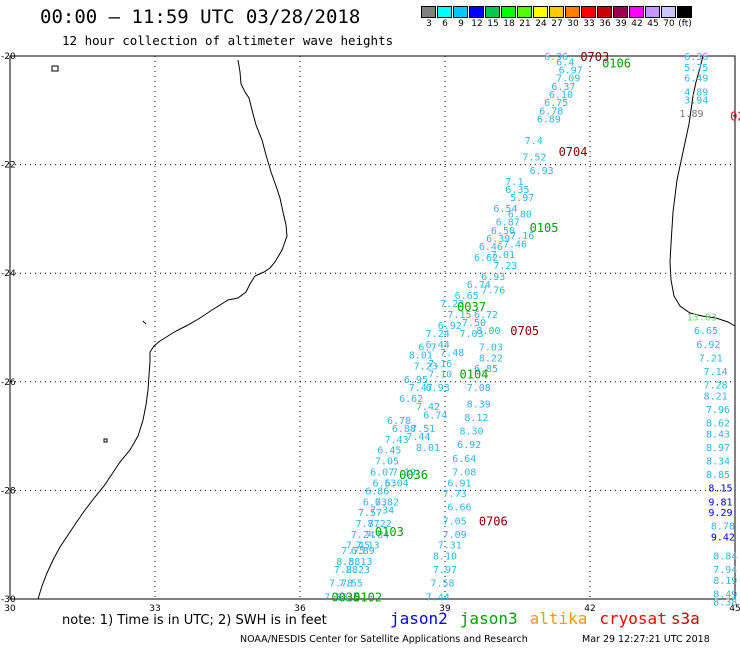  What do you see at coordinates (718, 424) in the screenshot?
I see `wave-height-value: 8.62` at bounding box center [718, 424].